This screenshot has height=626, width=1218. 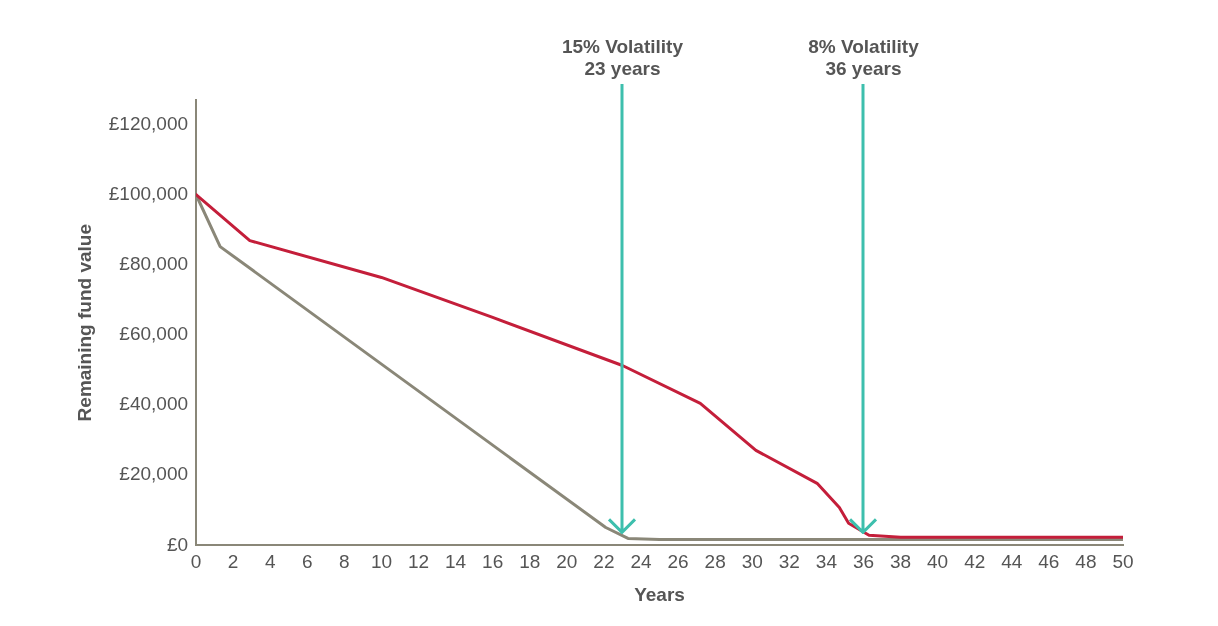 I want to click on x-tick-label: 2, so click(x=233, y=562).